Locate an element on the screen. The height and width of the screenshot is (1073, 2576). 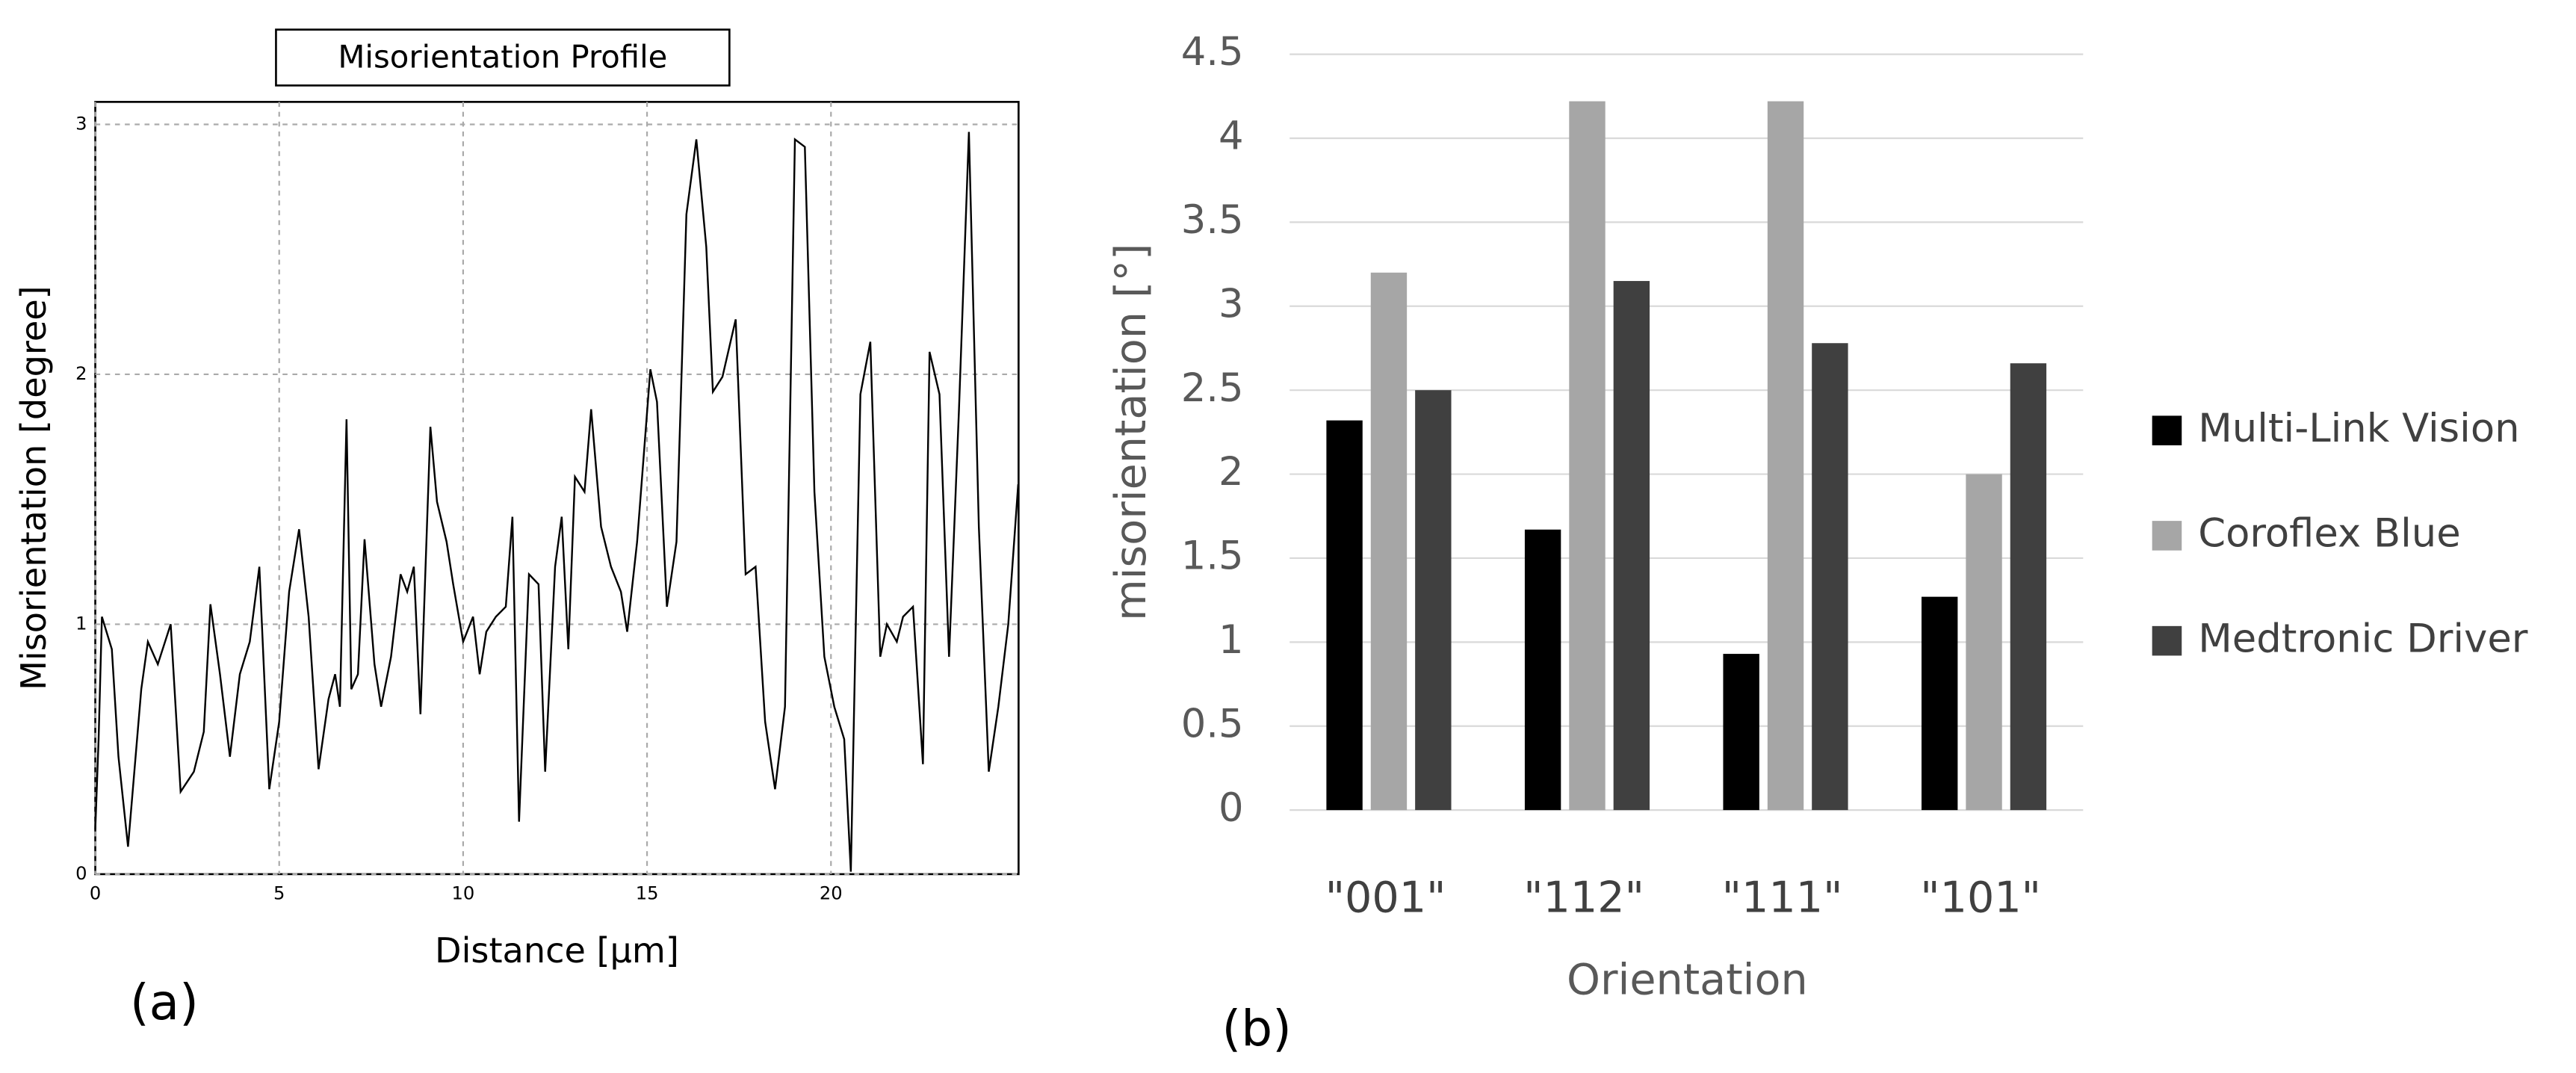
legend-label: Coroflex Blue is located at coordinates (2329, 534).